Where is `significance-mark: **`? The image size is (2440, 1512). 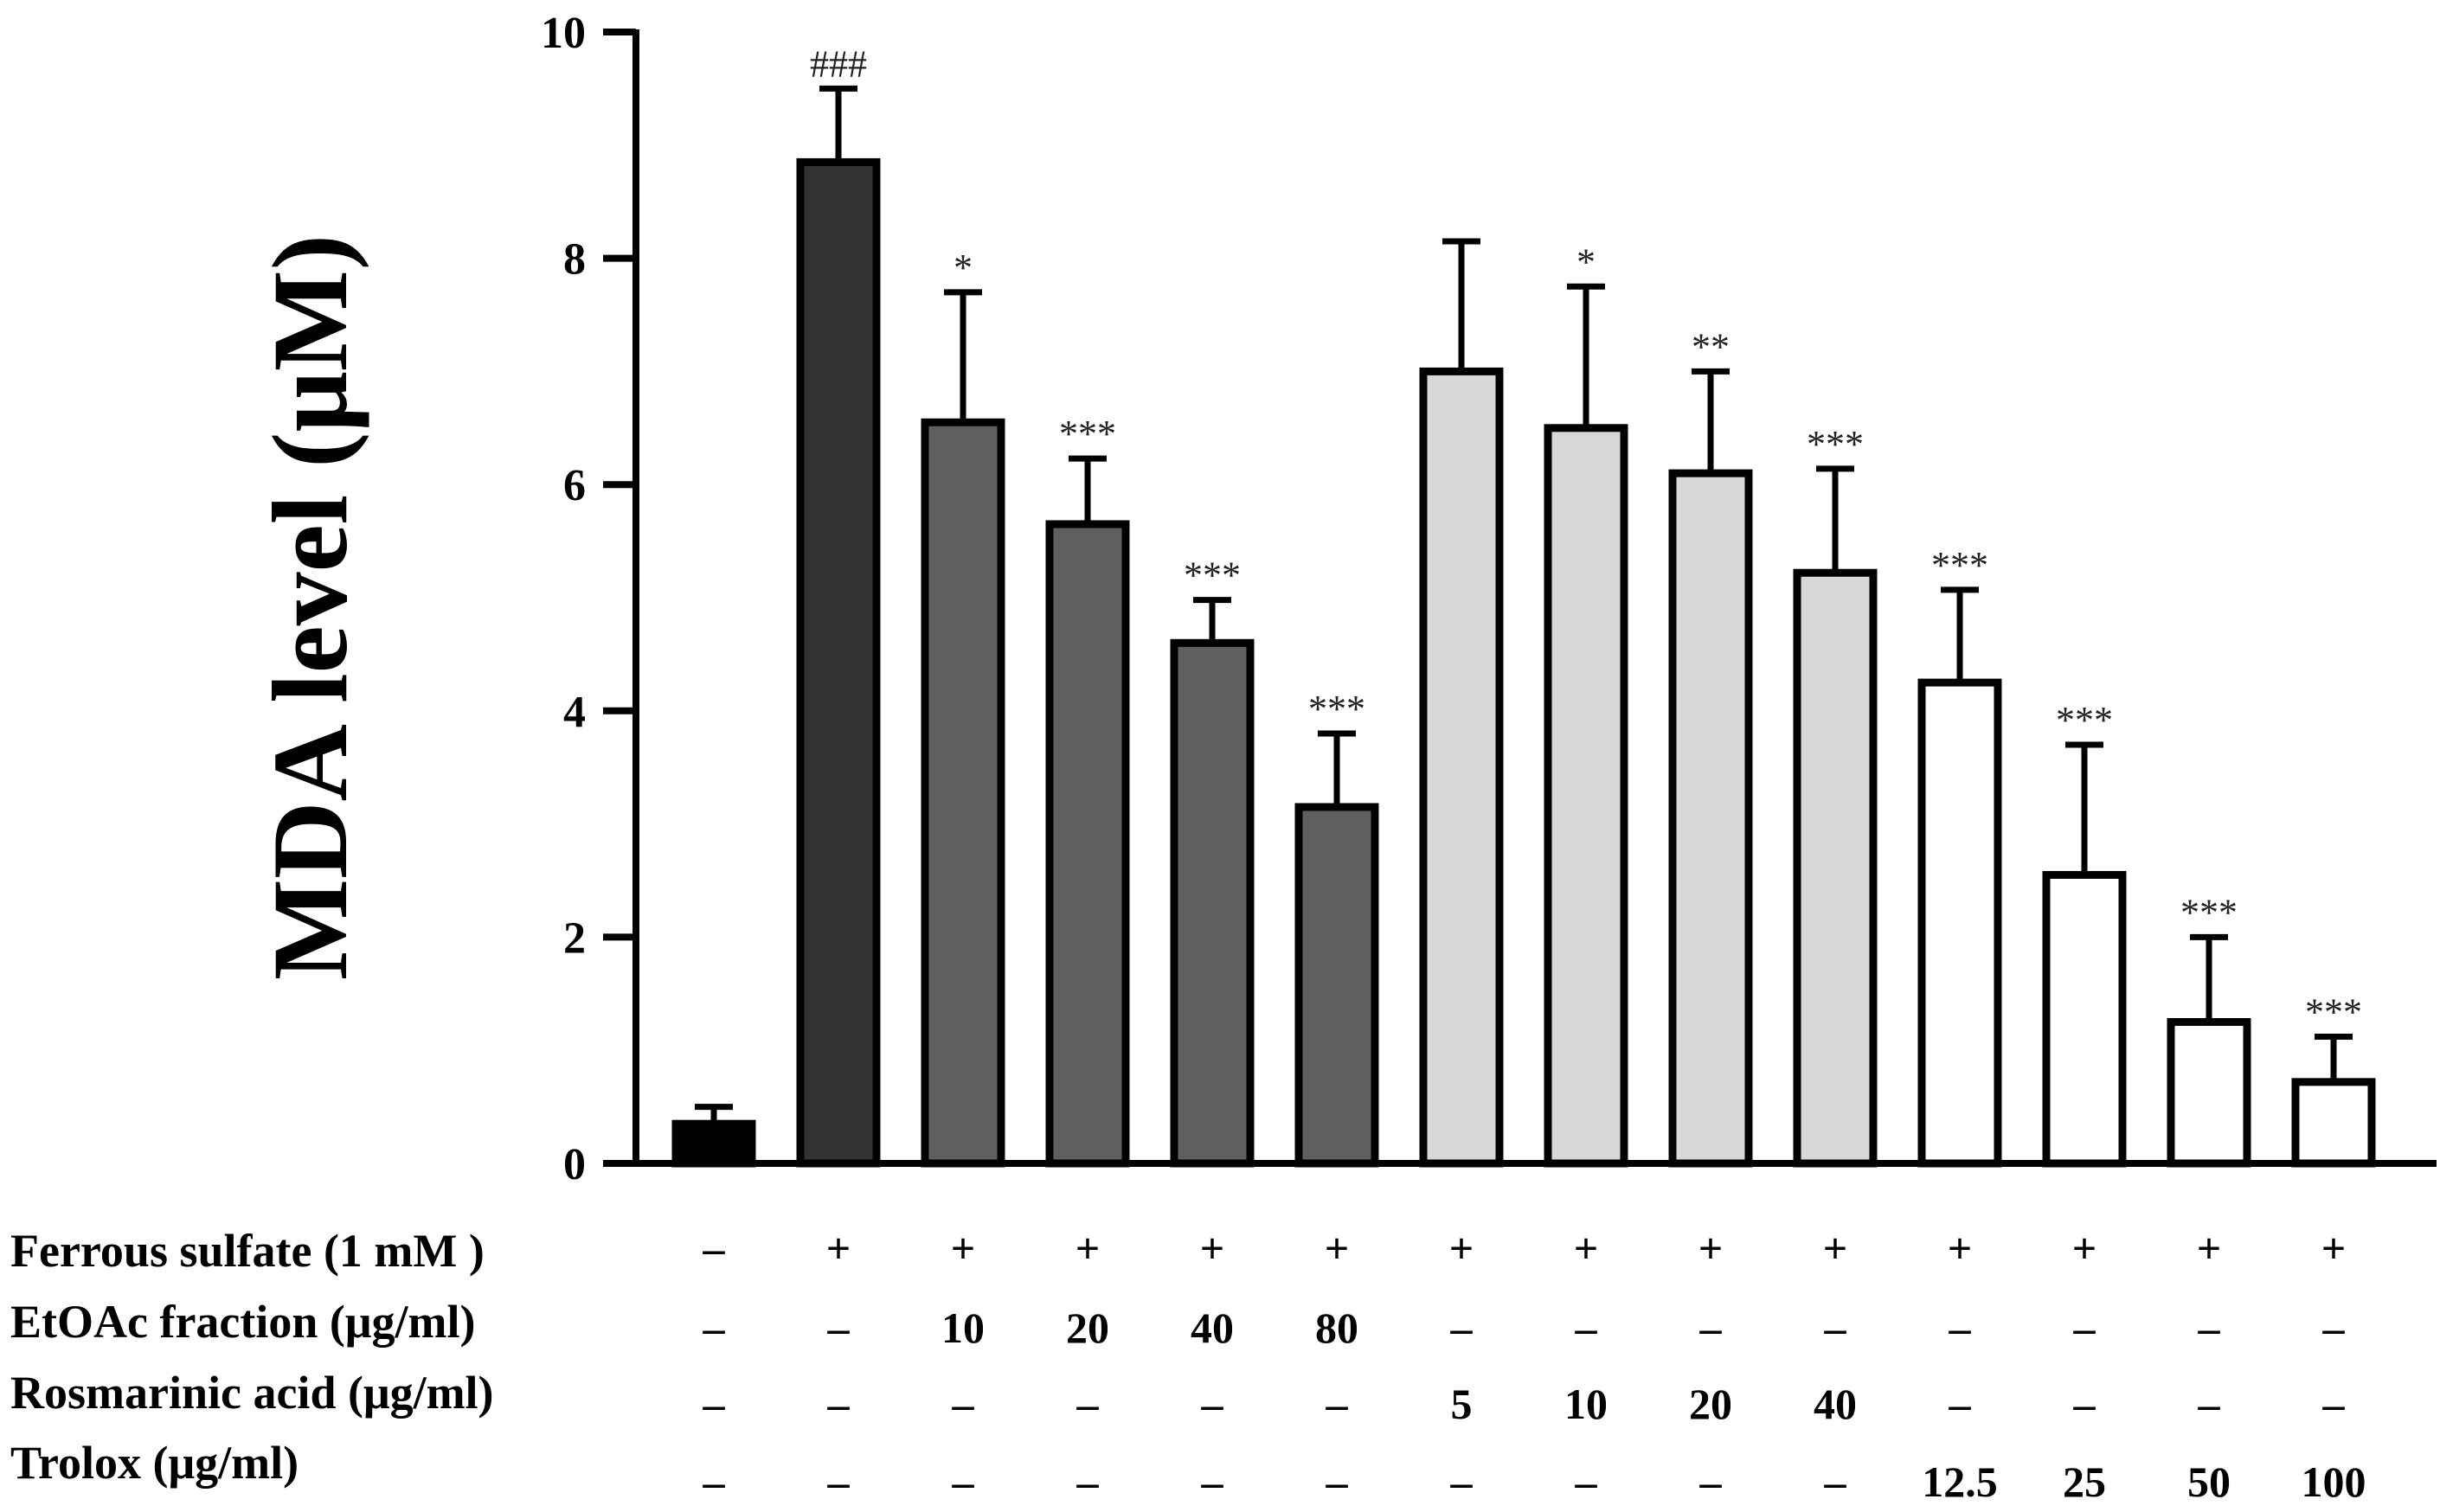
significance-mark: ** is located at coordinates (1711, 346).